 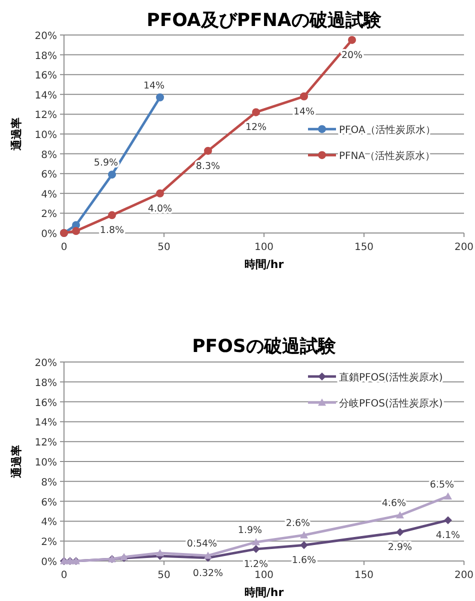 What do you see at coordinates (442, 484) in the screenshot?
I see `data-label: 6.5%` at bounding box center [442, 484].